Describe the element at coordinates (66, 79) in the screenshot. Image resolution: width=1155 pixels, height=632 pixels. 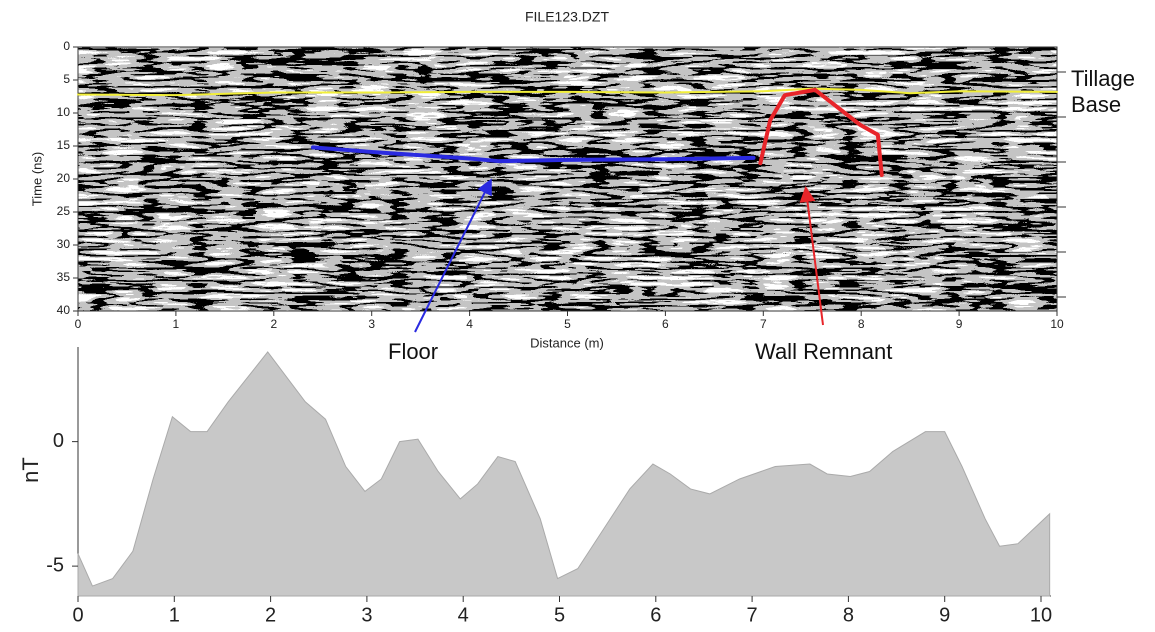
I see `y-tick-label: 5` at that location.